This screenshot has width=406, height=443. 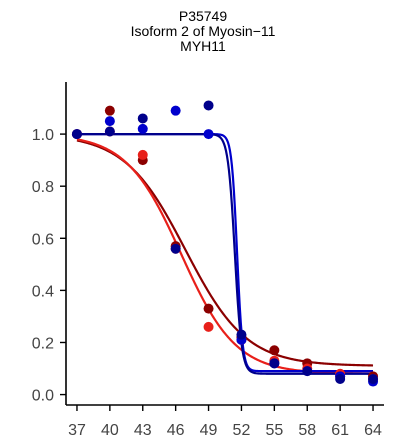 What do you see at coordinates (110, 430) in the screenshot?
I see `x-tick-label: 40` at bounding box center [110, 430].